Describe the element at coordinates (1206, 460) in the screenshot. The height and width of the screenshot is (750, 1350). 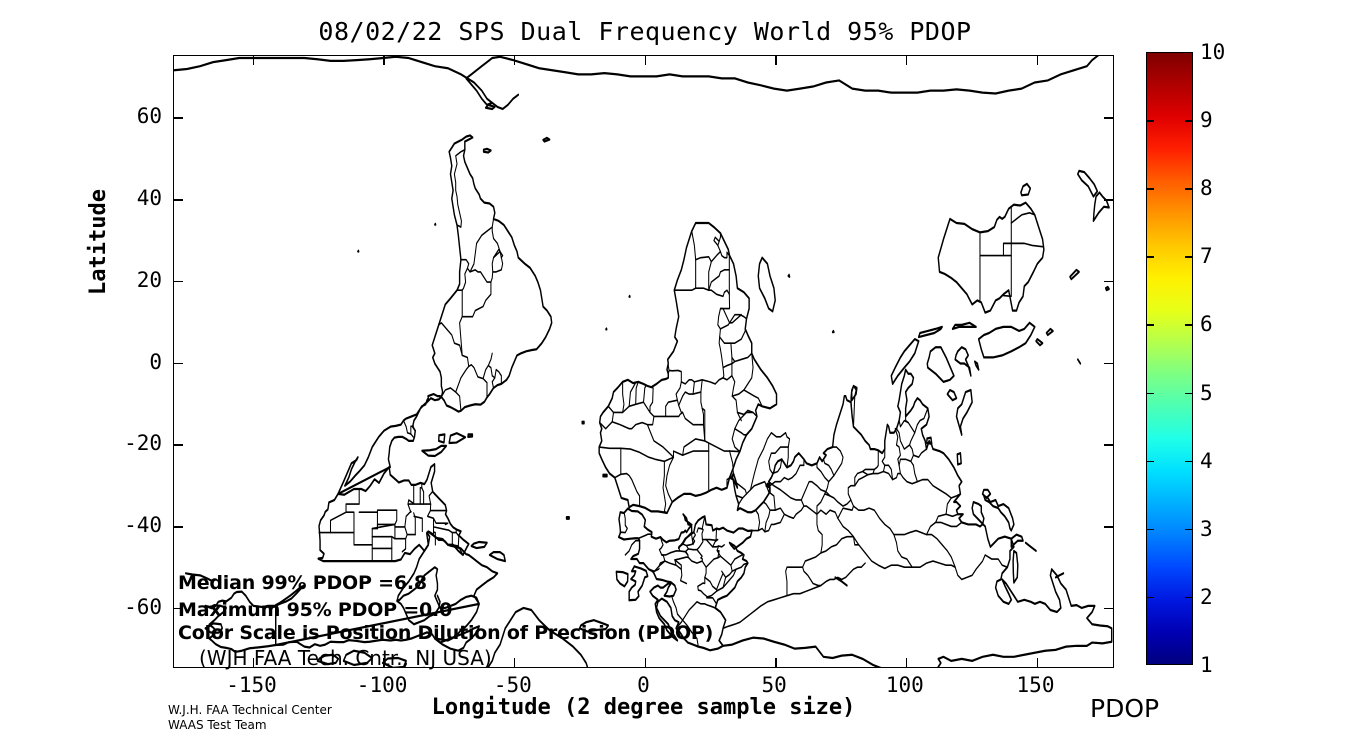
I see `colorbar-label-4: 4` at that location.